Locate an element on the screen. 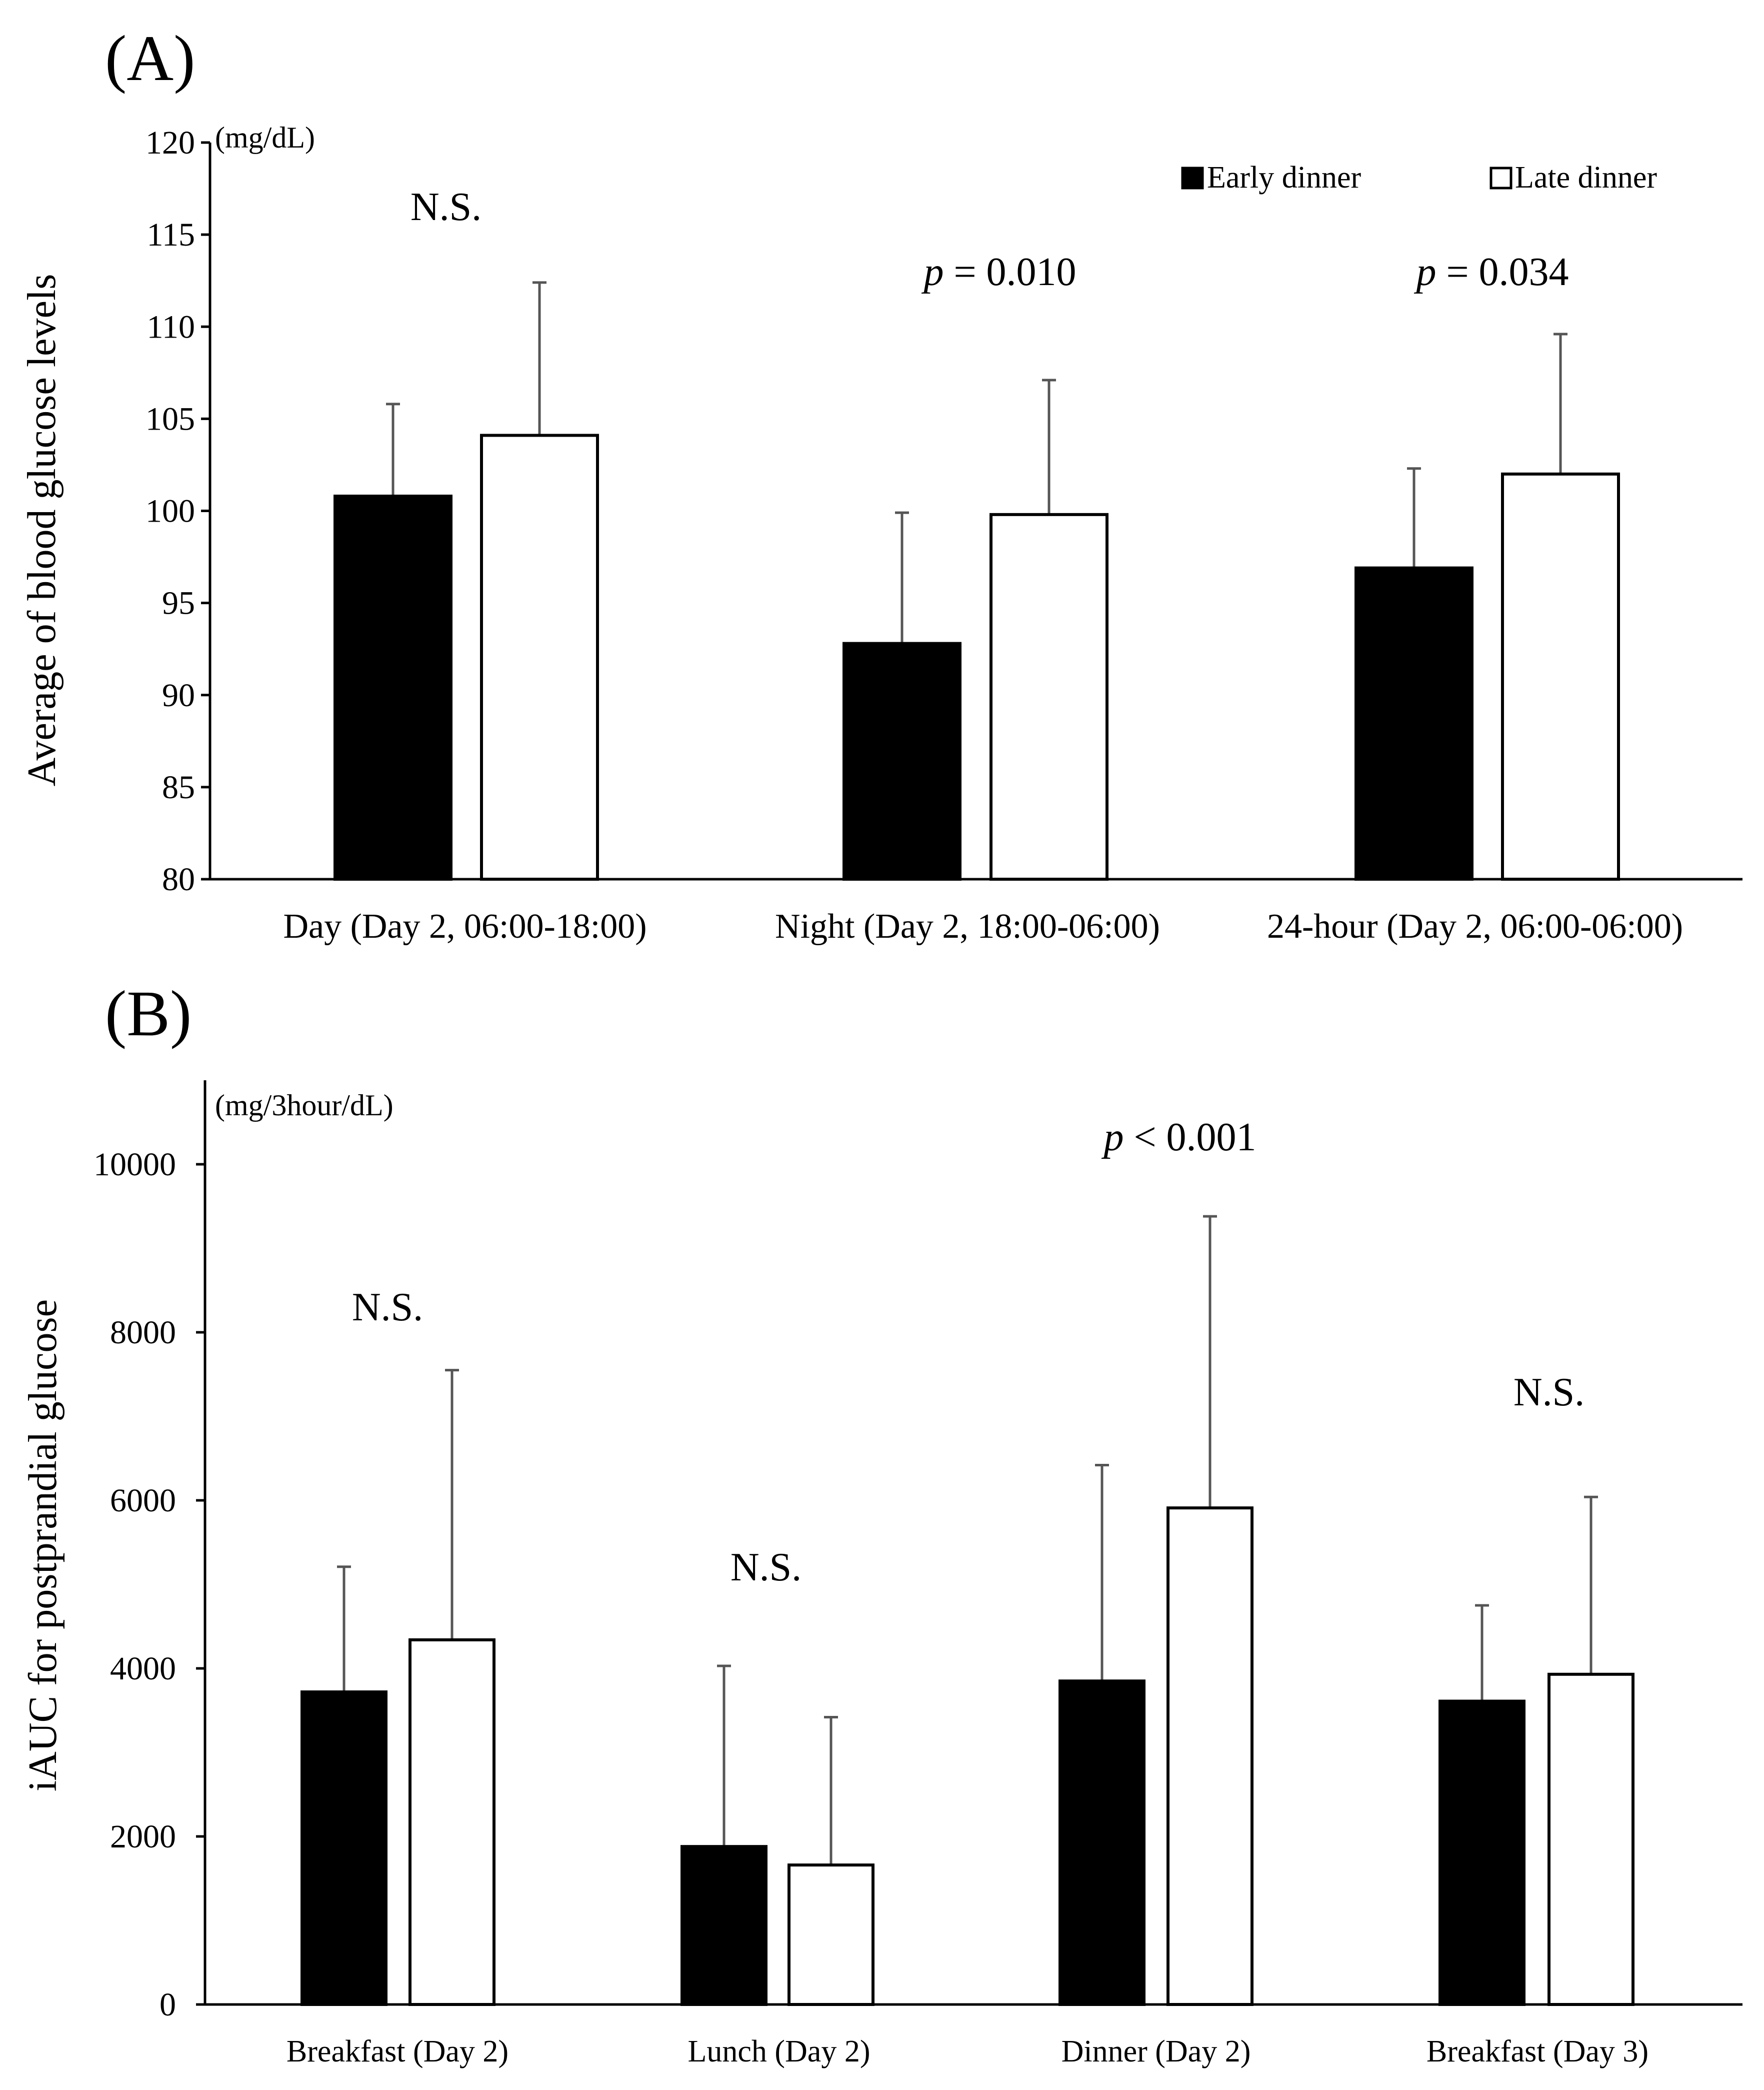 The height and width of the screenshot is (2090, 1764). panel-b-y-tick-label: 2000 is located at coordinates (143, 1836).